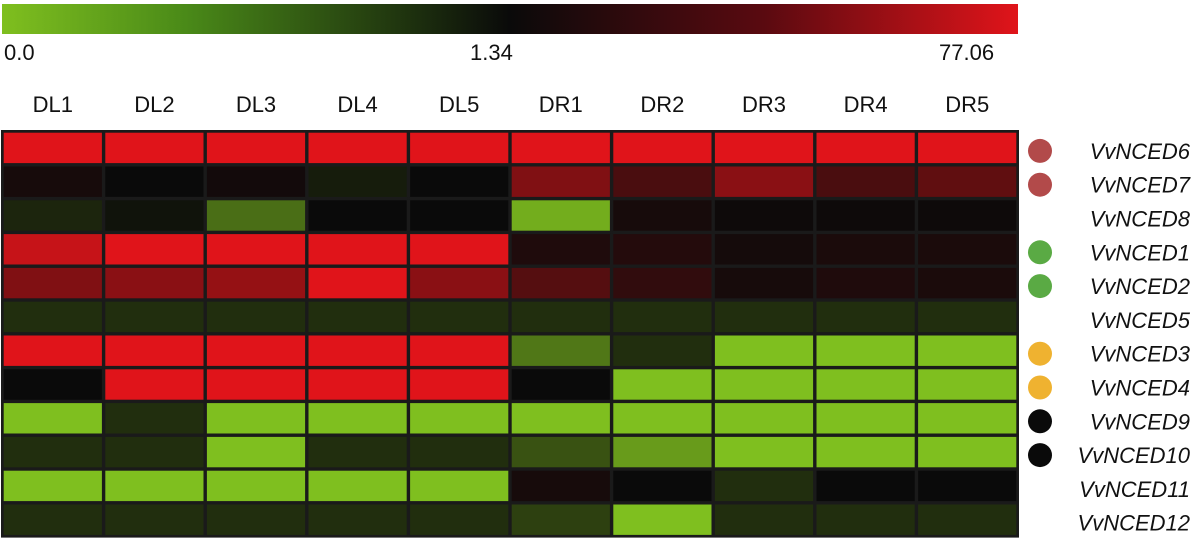 Image resolution: width=1200 pixels, height=540 pixels. What do you see at coordinates (1040, 421) in the screenshot?
I see `group-marker-vvnced9` at bounding box center [1040, 421].